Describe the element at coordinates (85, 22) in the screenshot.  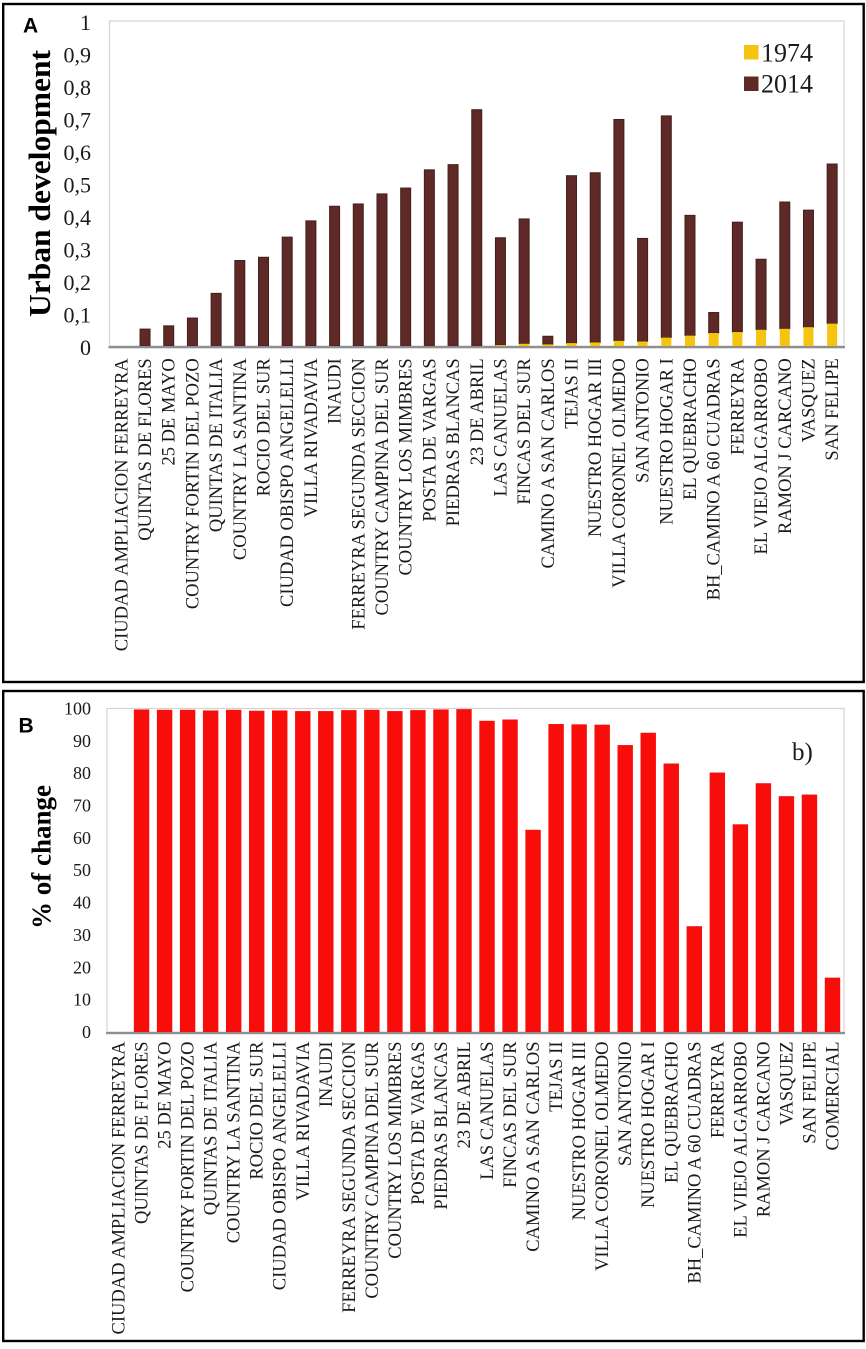
I see `svg-text: 1` at that location.